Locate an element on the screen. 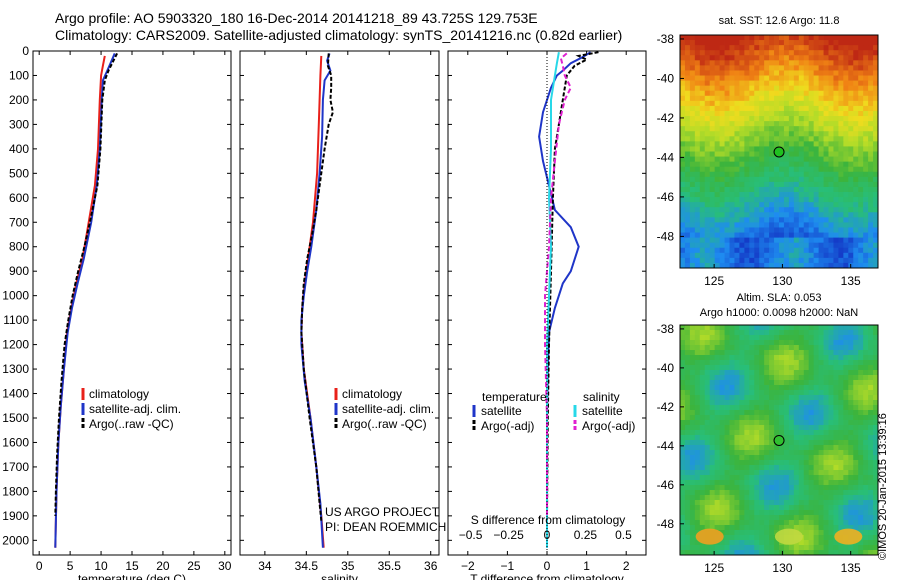 This screenshot has height=580, width=900. sla-field is located at coordinates (779, 440).